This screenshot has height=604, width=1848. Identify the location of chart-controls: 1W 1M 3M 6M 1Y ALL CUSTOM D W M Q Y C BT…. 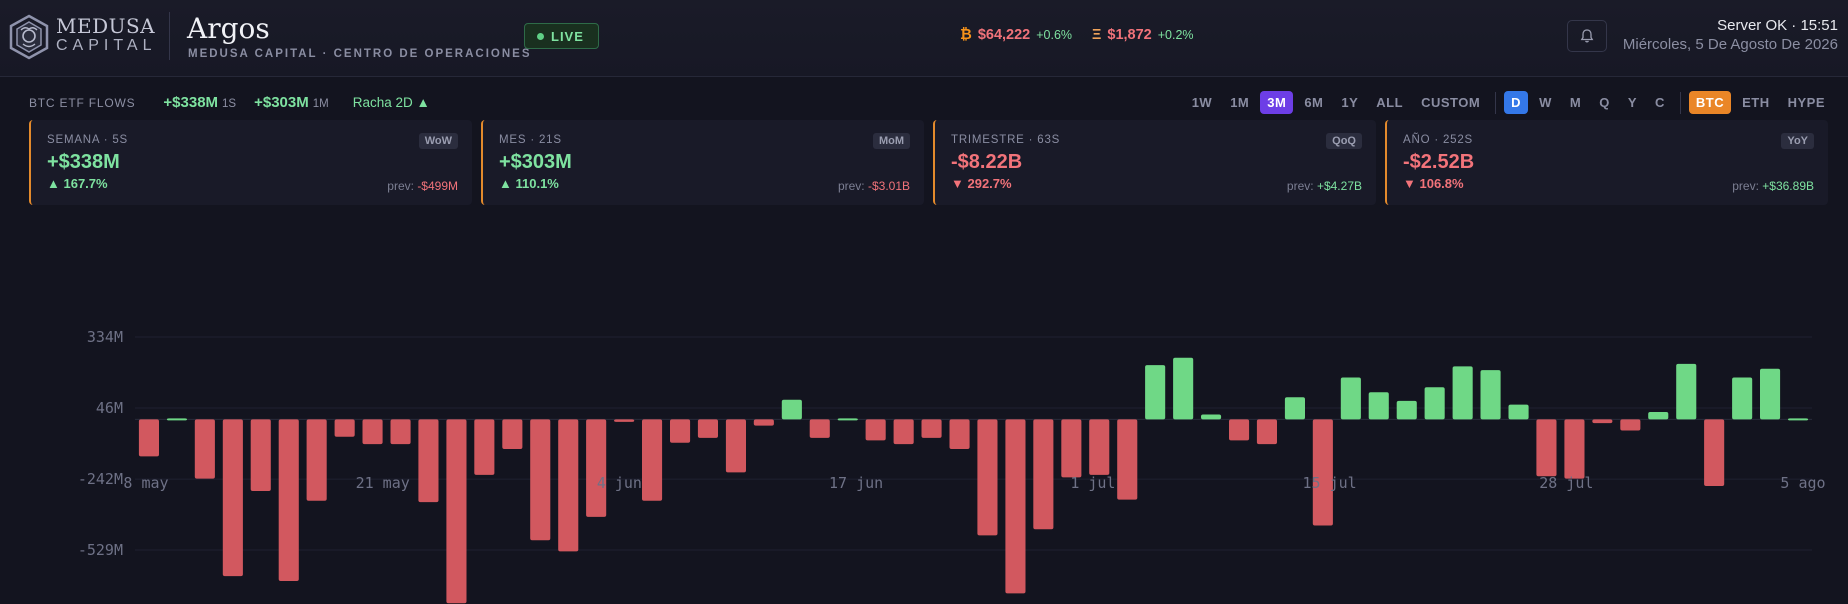
(1508, 102).